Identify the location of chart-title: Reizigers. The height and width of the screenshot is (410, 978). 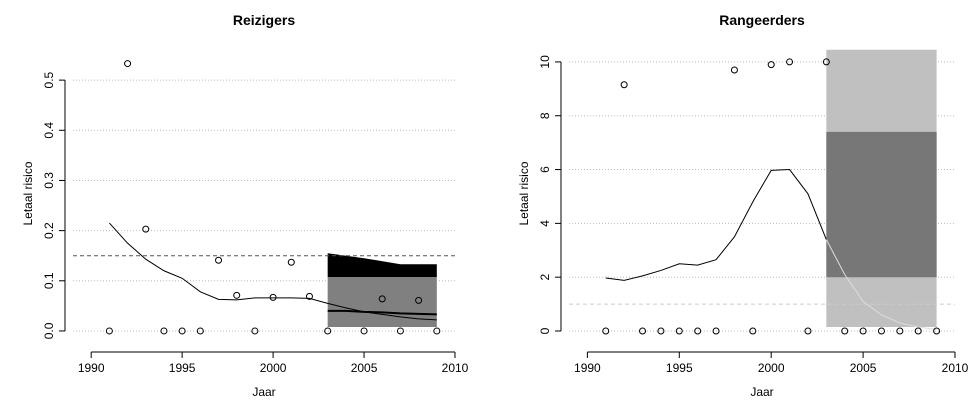
(264, 20).